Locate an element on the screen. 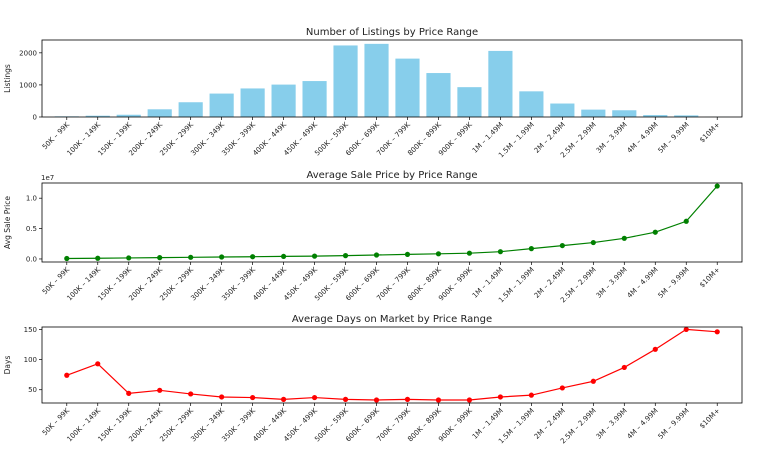 This screenshot has height=475, width=776. chart-title: Average Days on Market by Price Range is located at coordinates (392, 319).